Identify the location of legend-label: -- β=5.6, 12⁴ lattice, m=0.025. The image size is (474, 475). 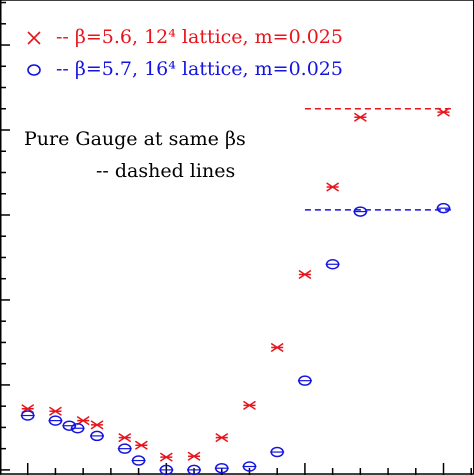
(199, 37).